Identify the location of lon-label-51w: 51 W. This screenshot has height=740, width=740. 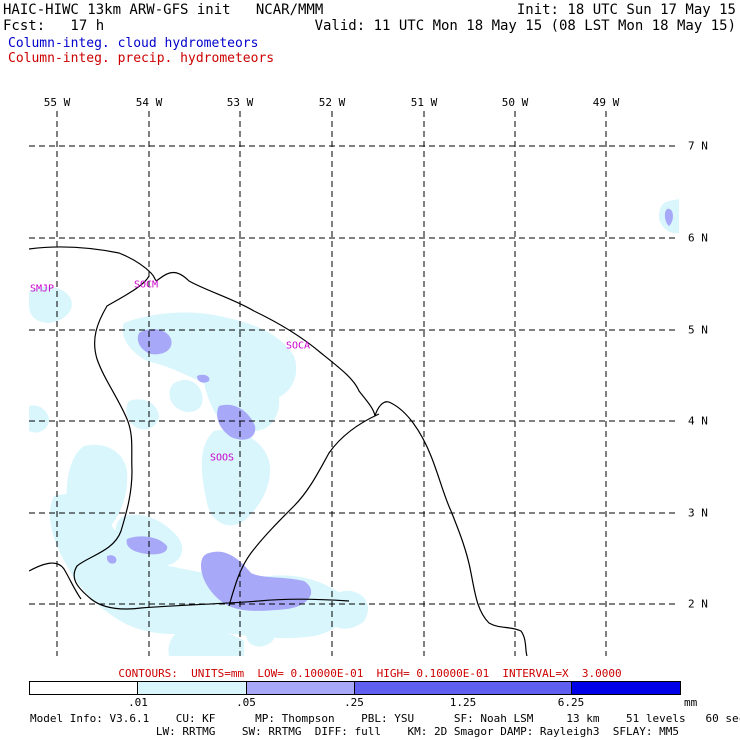
(424, 102).